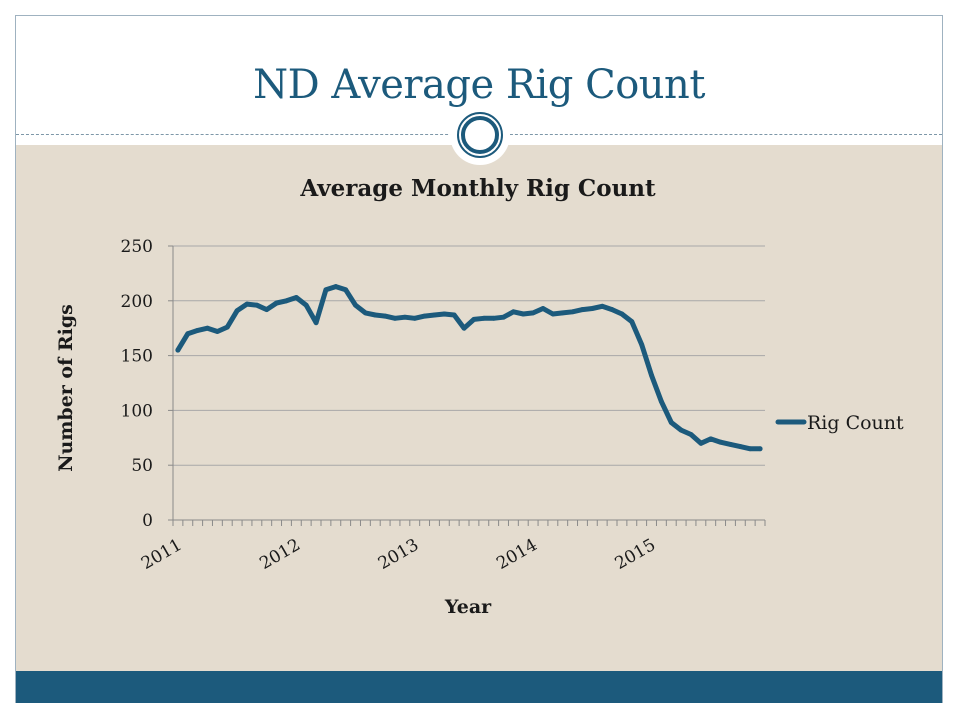  What do you see at coordinates (137, 247) in the screenshot?
I see `y-tick-label: 250` at bounding box center [137, 247].